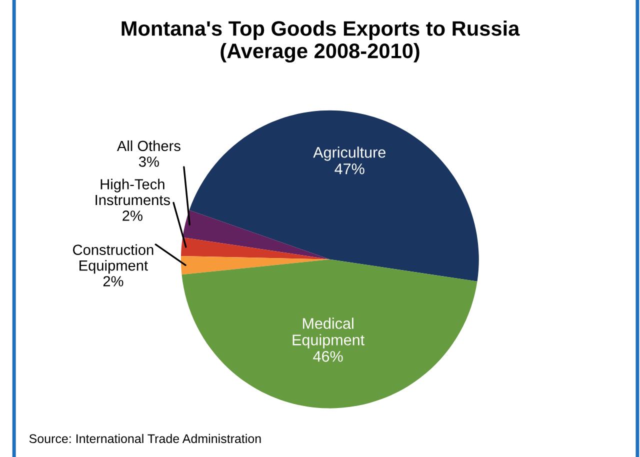 Image resolution: width=640 pixels, height=457 pixels. I want to click on slice-label: High-Tech Instruments, so click(133, 192).